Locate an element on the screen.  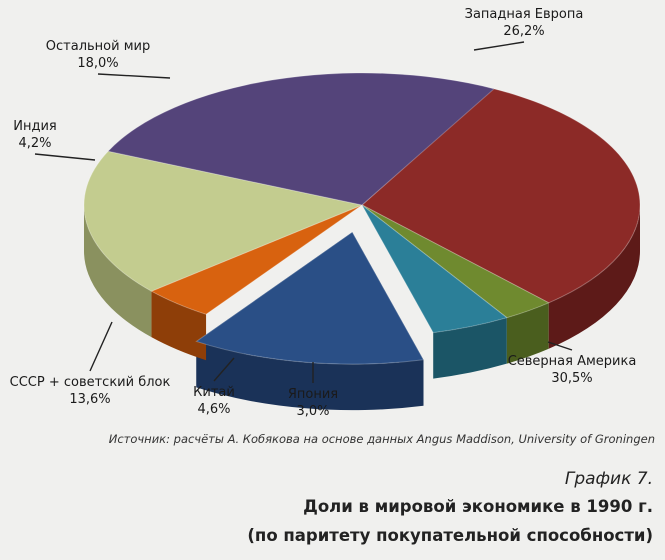
slice-остальной-мир is located at coordinates (223, 221).